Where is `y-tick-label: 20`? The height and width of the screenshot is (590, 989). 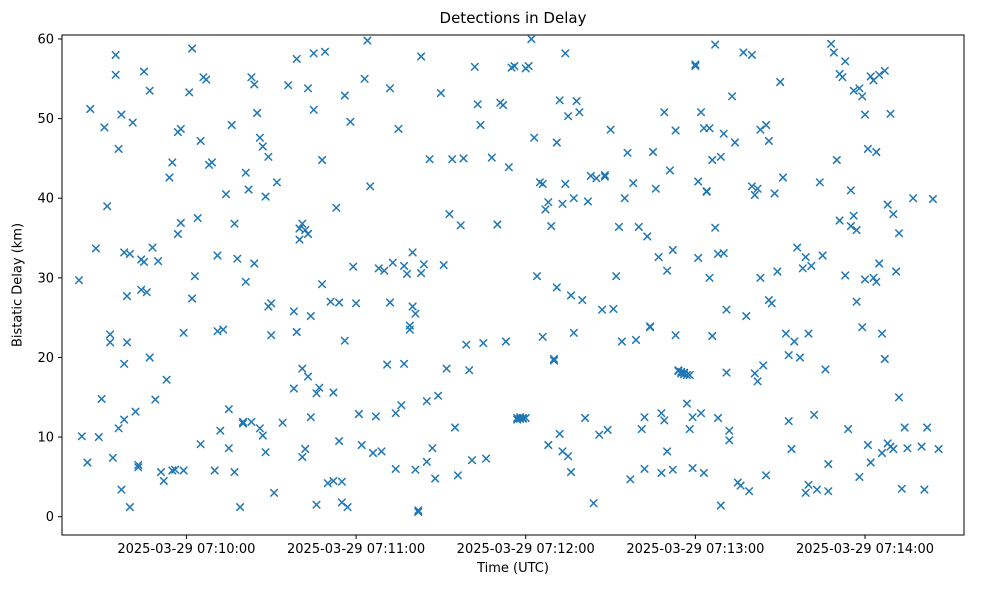 y-tick-label: 20 is located at coordinates (45, 358).